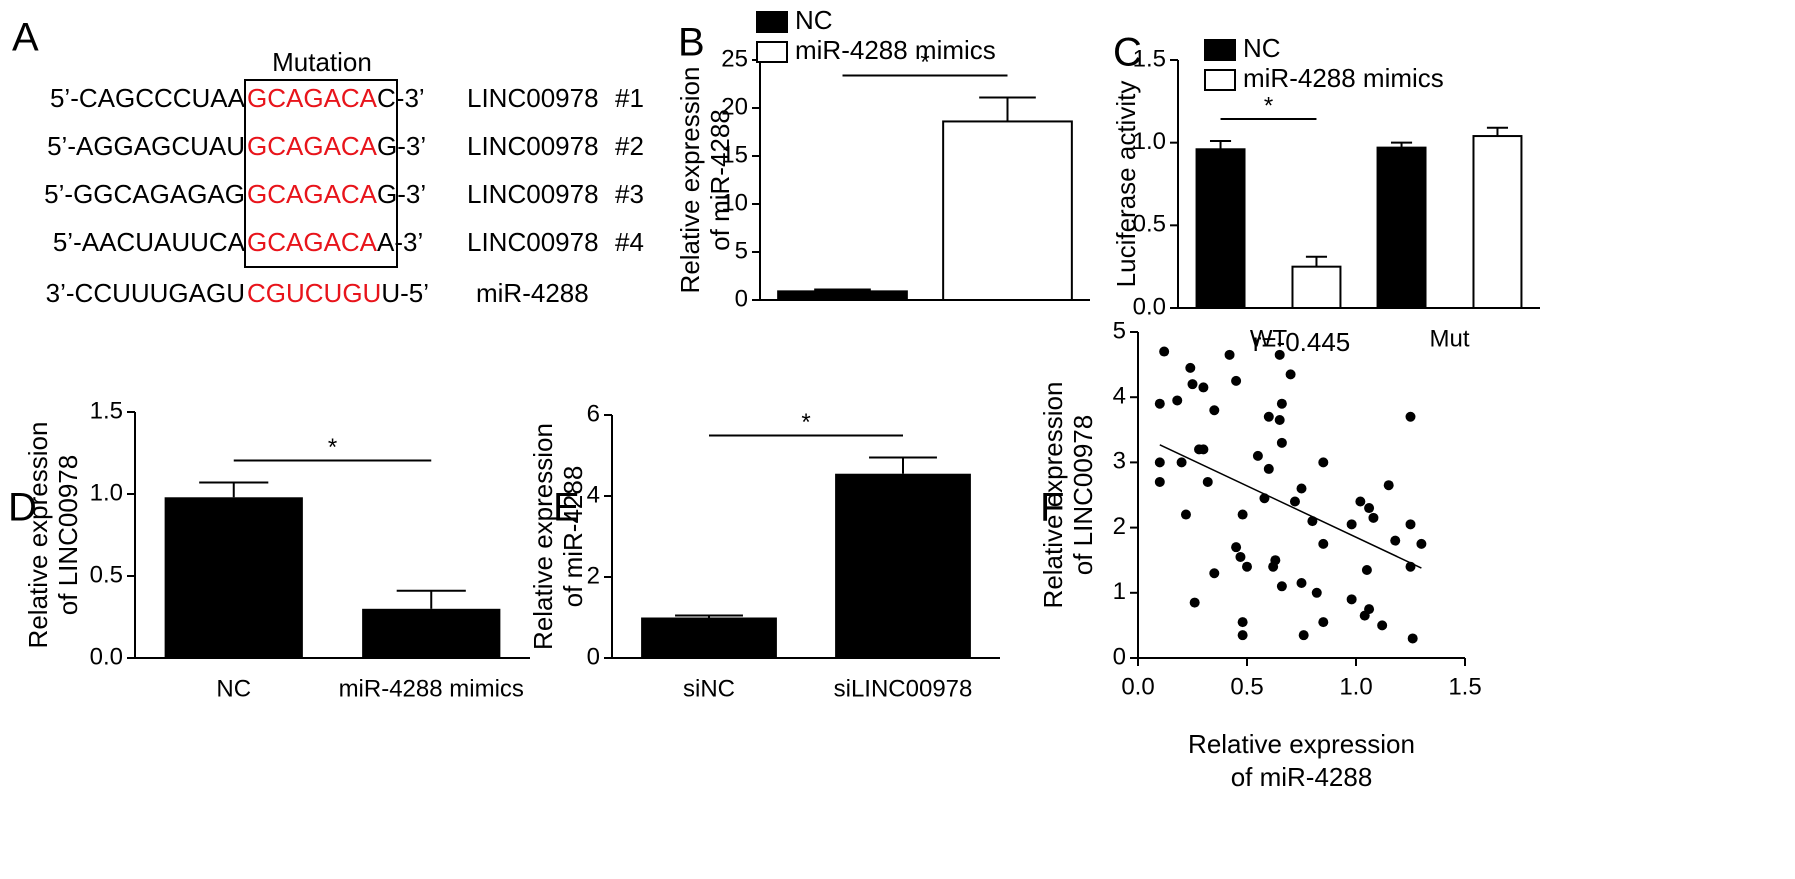 Image resolution: width=1795 pixels, height=879 pixels. Describe the element at coordinates (1464, 686) in the screenshot. I see `x-tick-label: 1.5` at that location.